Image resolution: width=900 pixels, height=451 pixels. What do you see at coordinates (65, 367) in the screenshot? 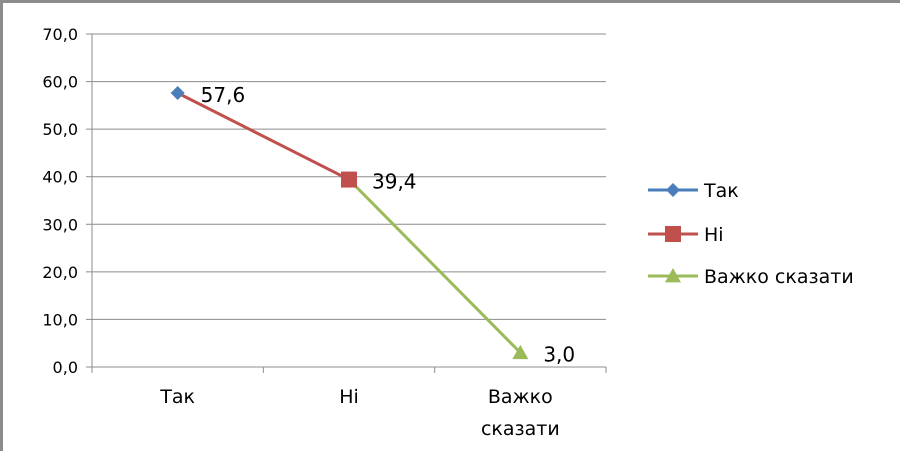
I see `y-tick-label: 0,0` at bounding box center [65, 367].